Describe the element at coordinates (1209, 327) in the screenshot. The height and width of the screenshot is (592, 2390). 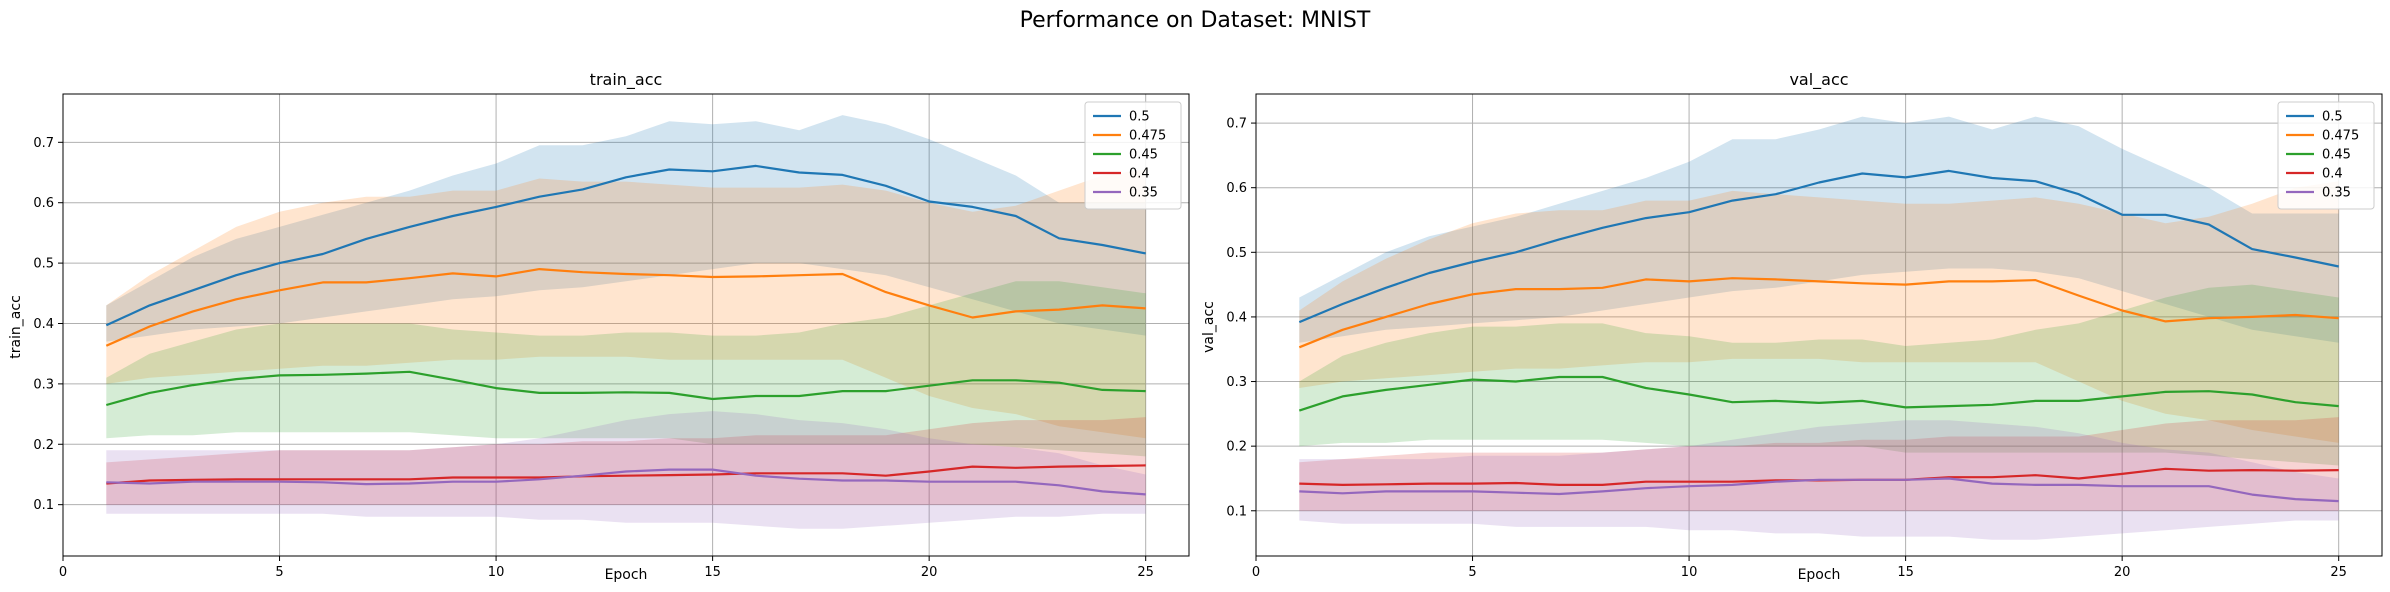
I see `y-axis-label: val_acc` at that location.